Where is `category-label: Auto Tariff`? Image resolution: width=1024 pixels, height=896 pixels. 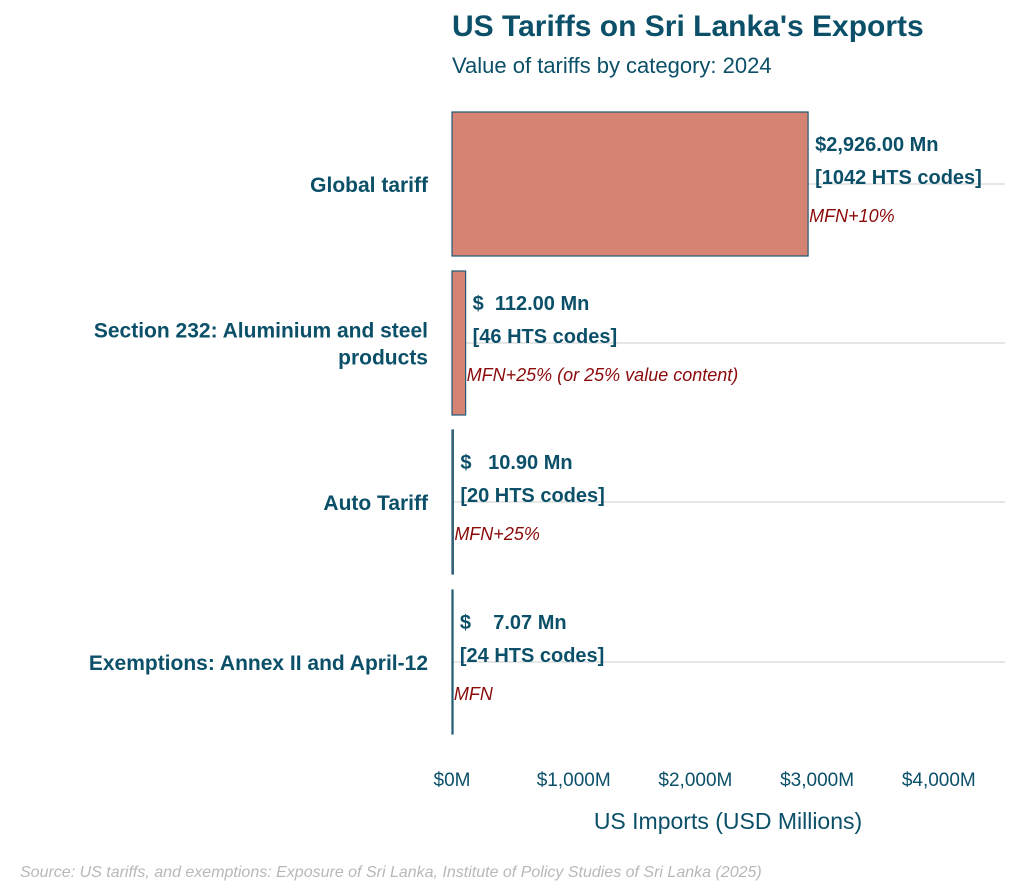 category-label: Auto Tariff is located at coordinates (376, 503).